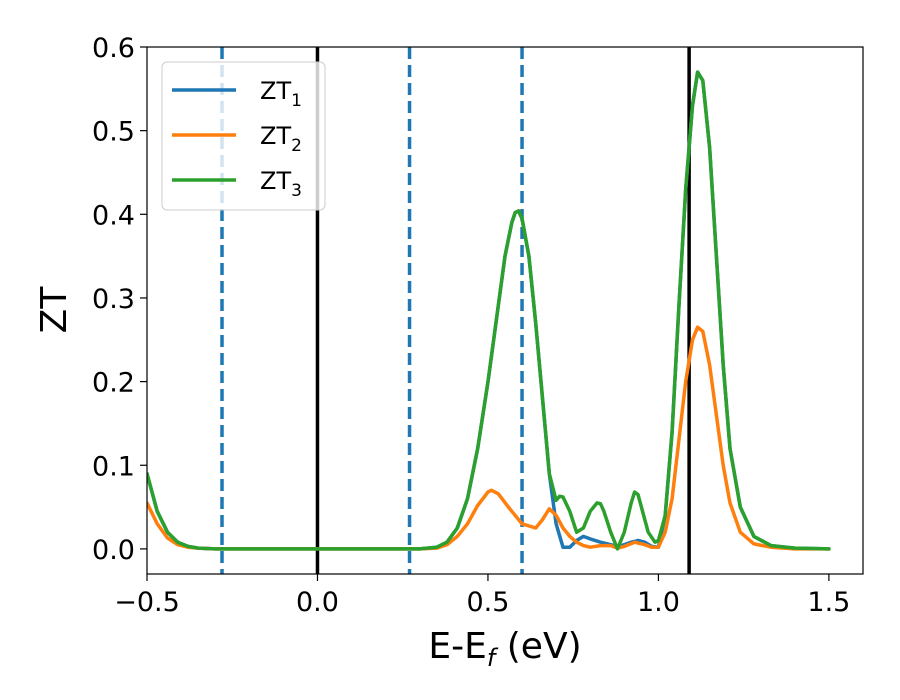 The height and width of the screenshot is (700, 900). What do you see at coordinates (113, 383) in the screenshot?
I see `y-tick-label: 0.2` at bounding box center [113, 383].